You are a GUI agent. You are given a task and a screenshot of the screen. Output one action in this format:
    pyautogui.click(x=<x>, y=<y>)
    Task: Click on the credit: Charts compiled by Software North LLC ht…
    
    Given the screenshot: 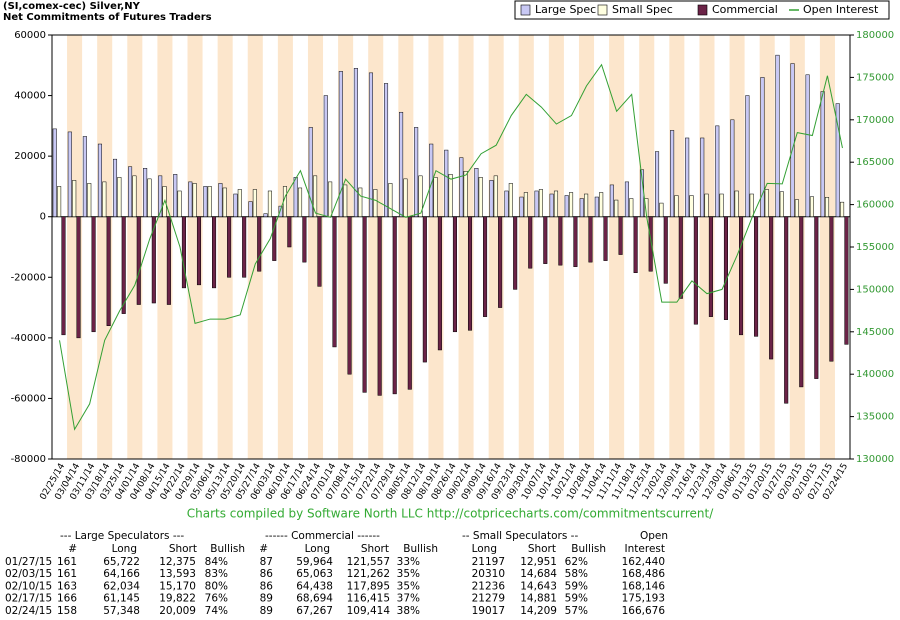 What is the action you would take?
    pyautogui.click(x=450, y=514)
    